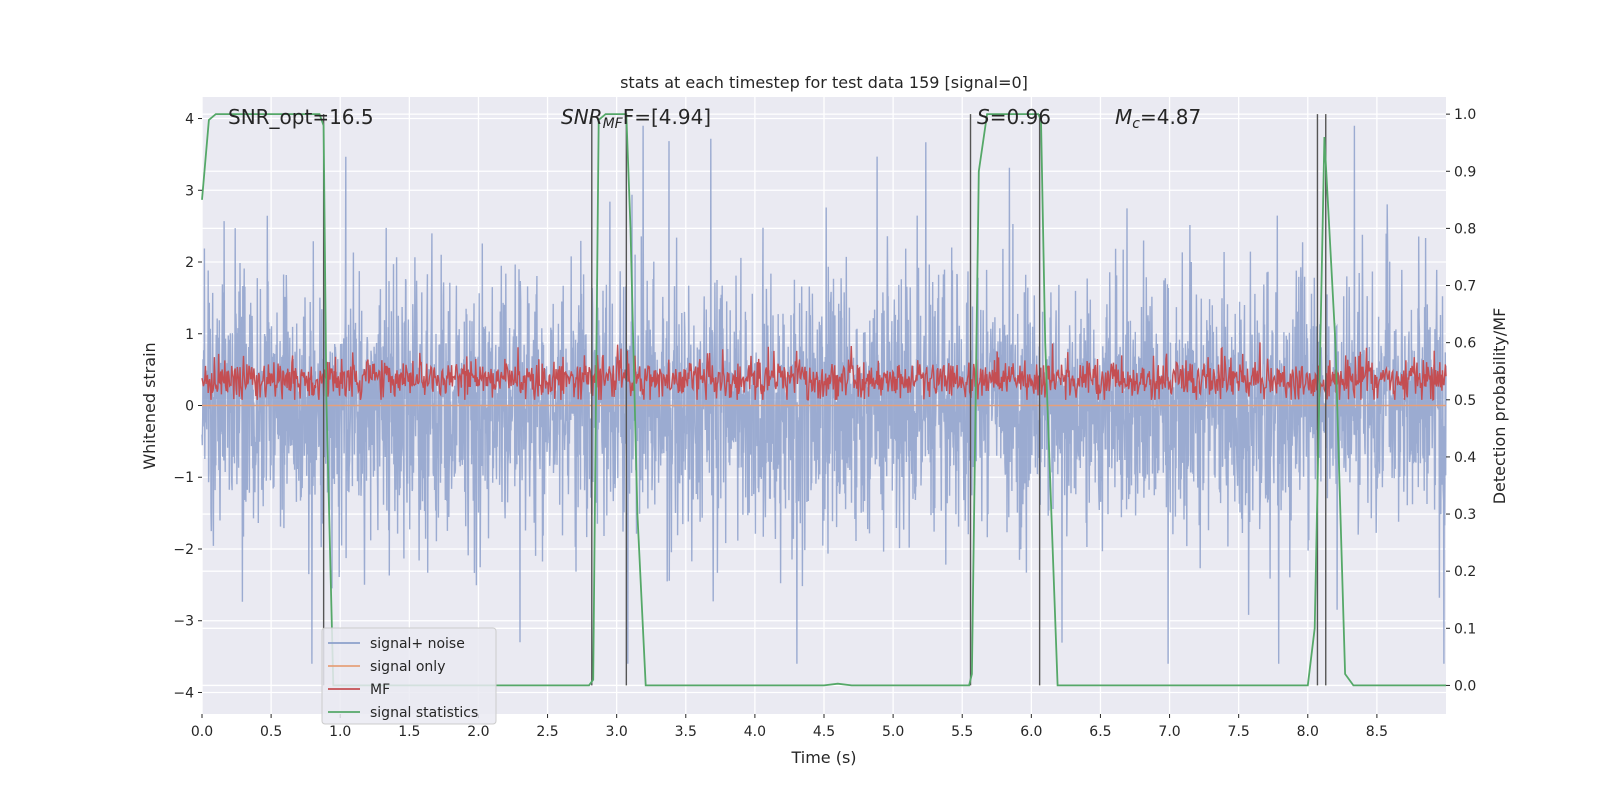  I want to click on x-tick-label: 7.5, so click(1239, 732).